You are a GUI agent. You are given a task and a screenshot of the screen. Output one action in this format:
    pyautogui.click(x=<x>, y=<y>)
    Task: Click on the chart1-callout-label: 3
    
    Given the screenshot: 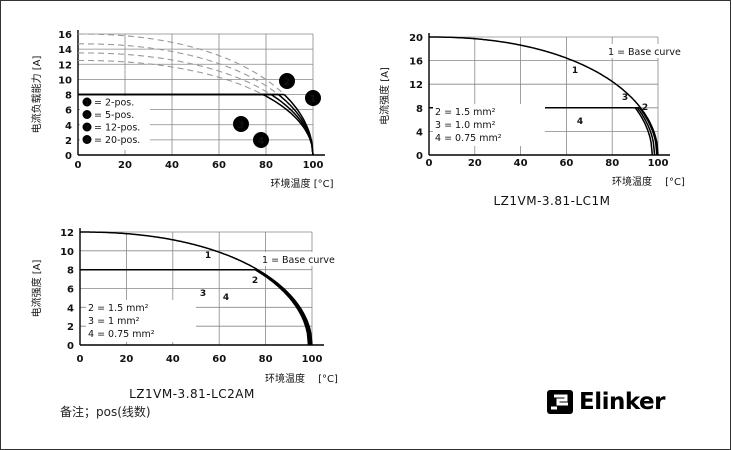 What is the action you would take?
    pyautogui.click(x=241, y=125)
    